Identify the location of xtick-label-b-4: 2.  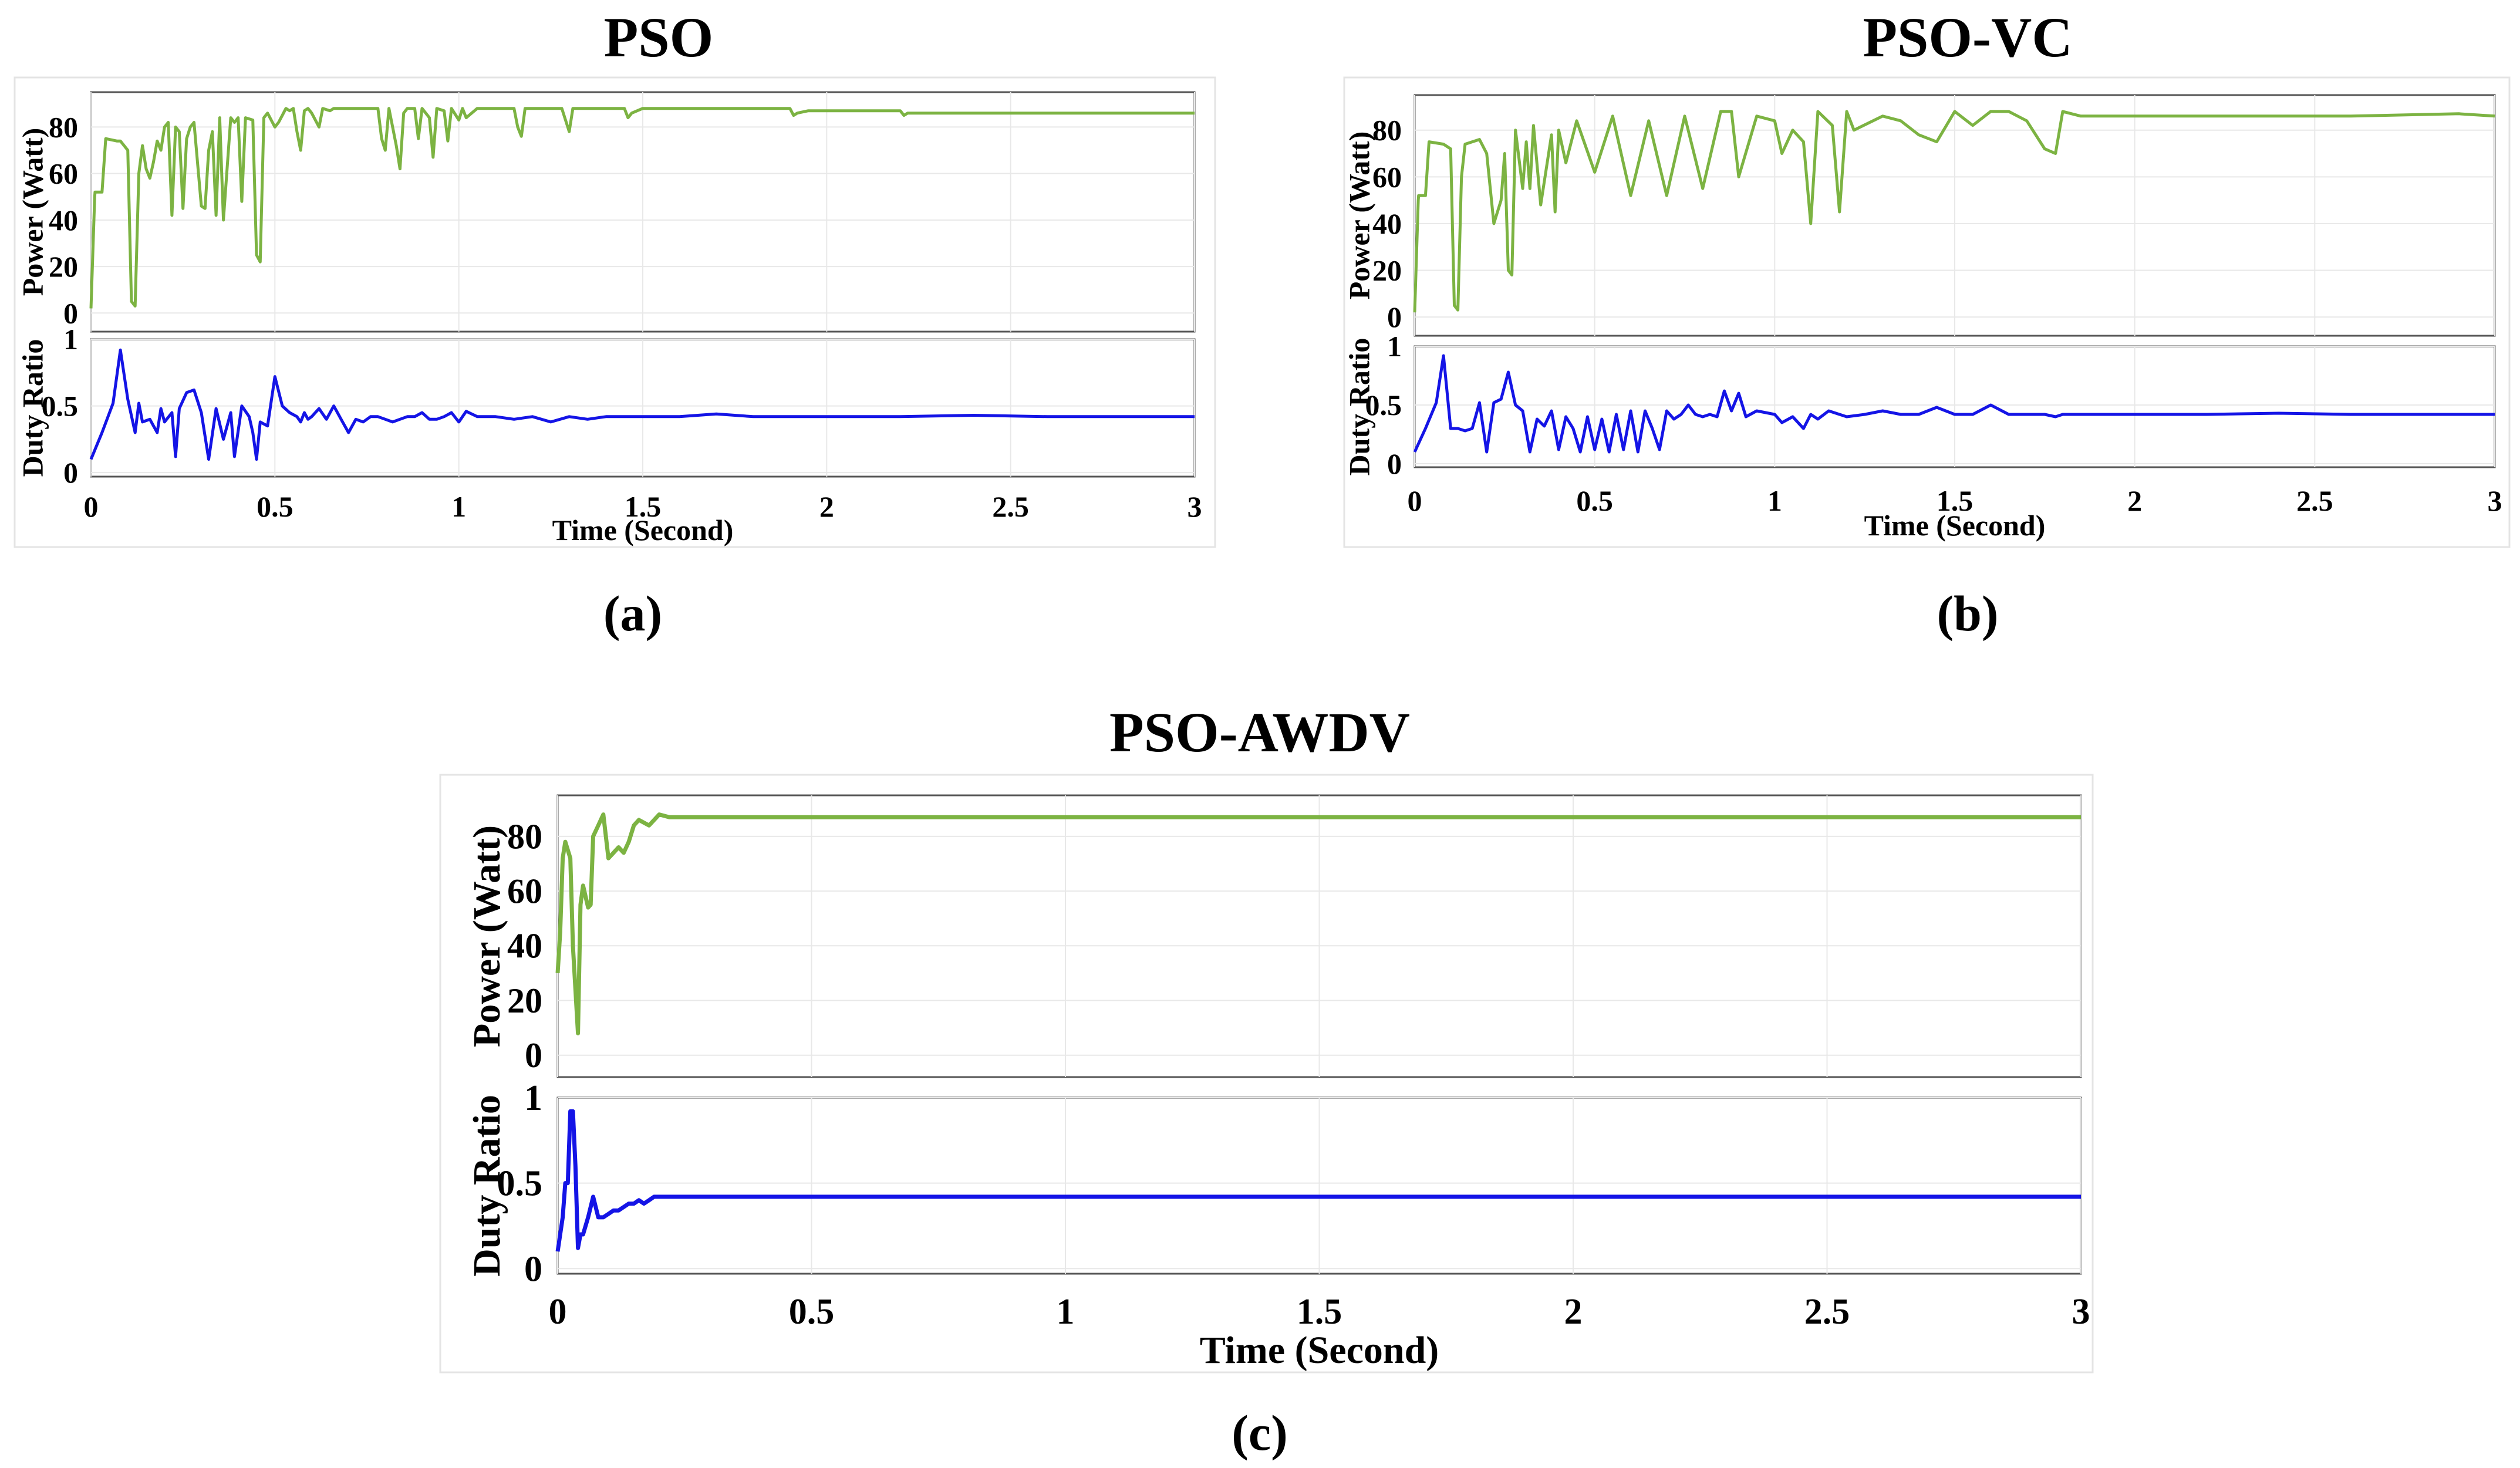
(2134, 501).